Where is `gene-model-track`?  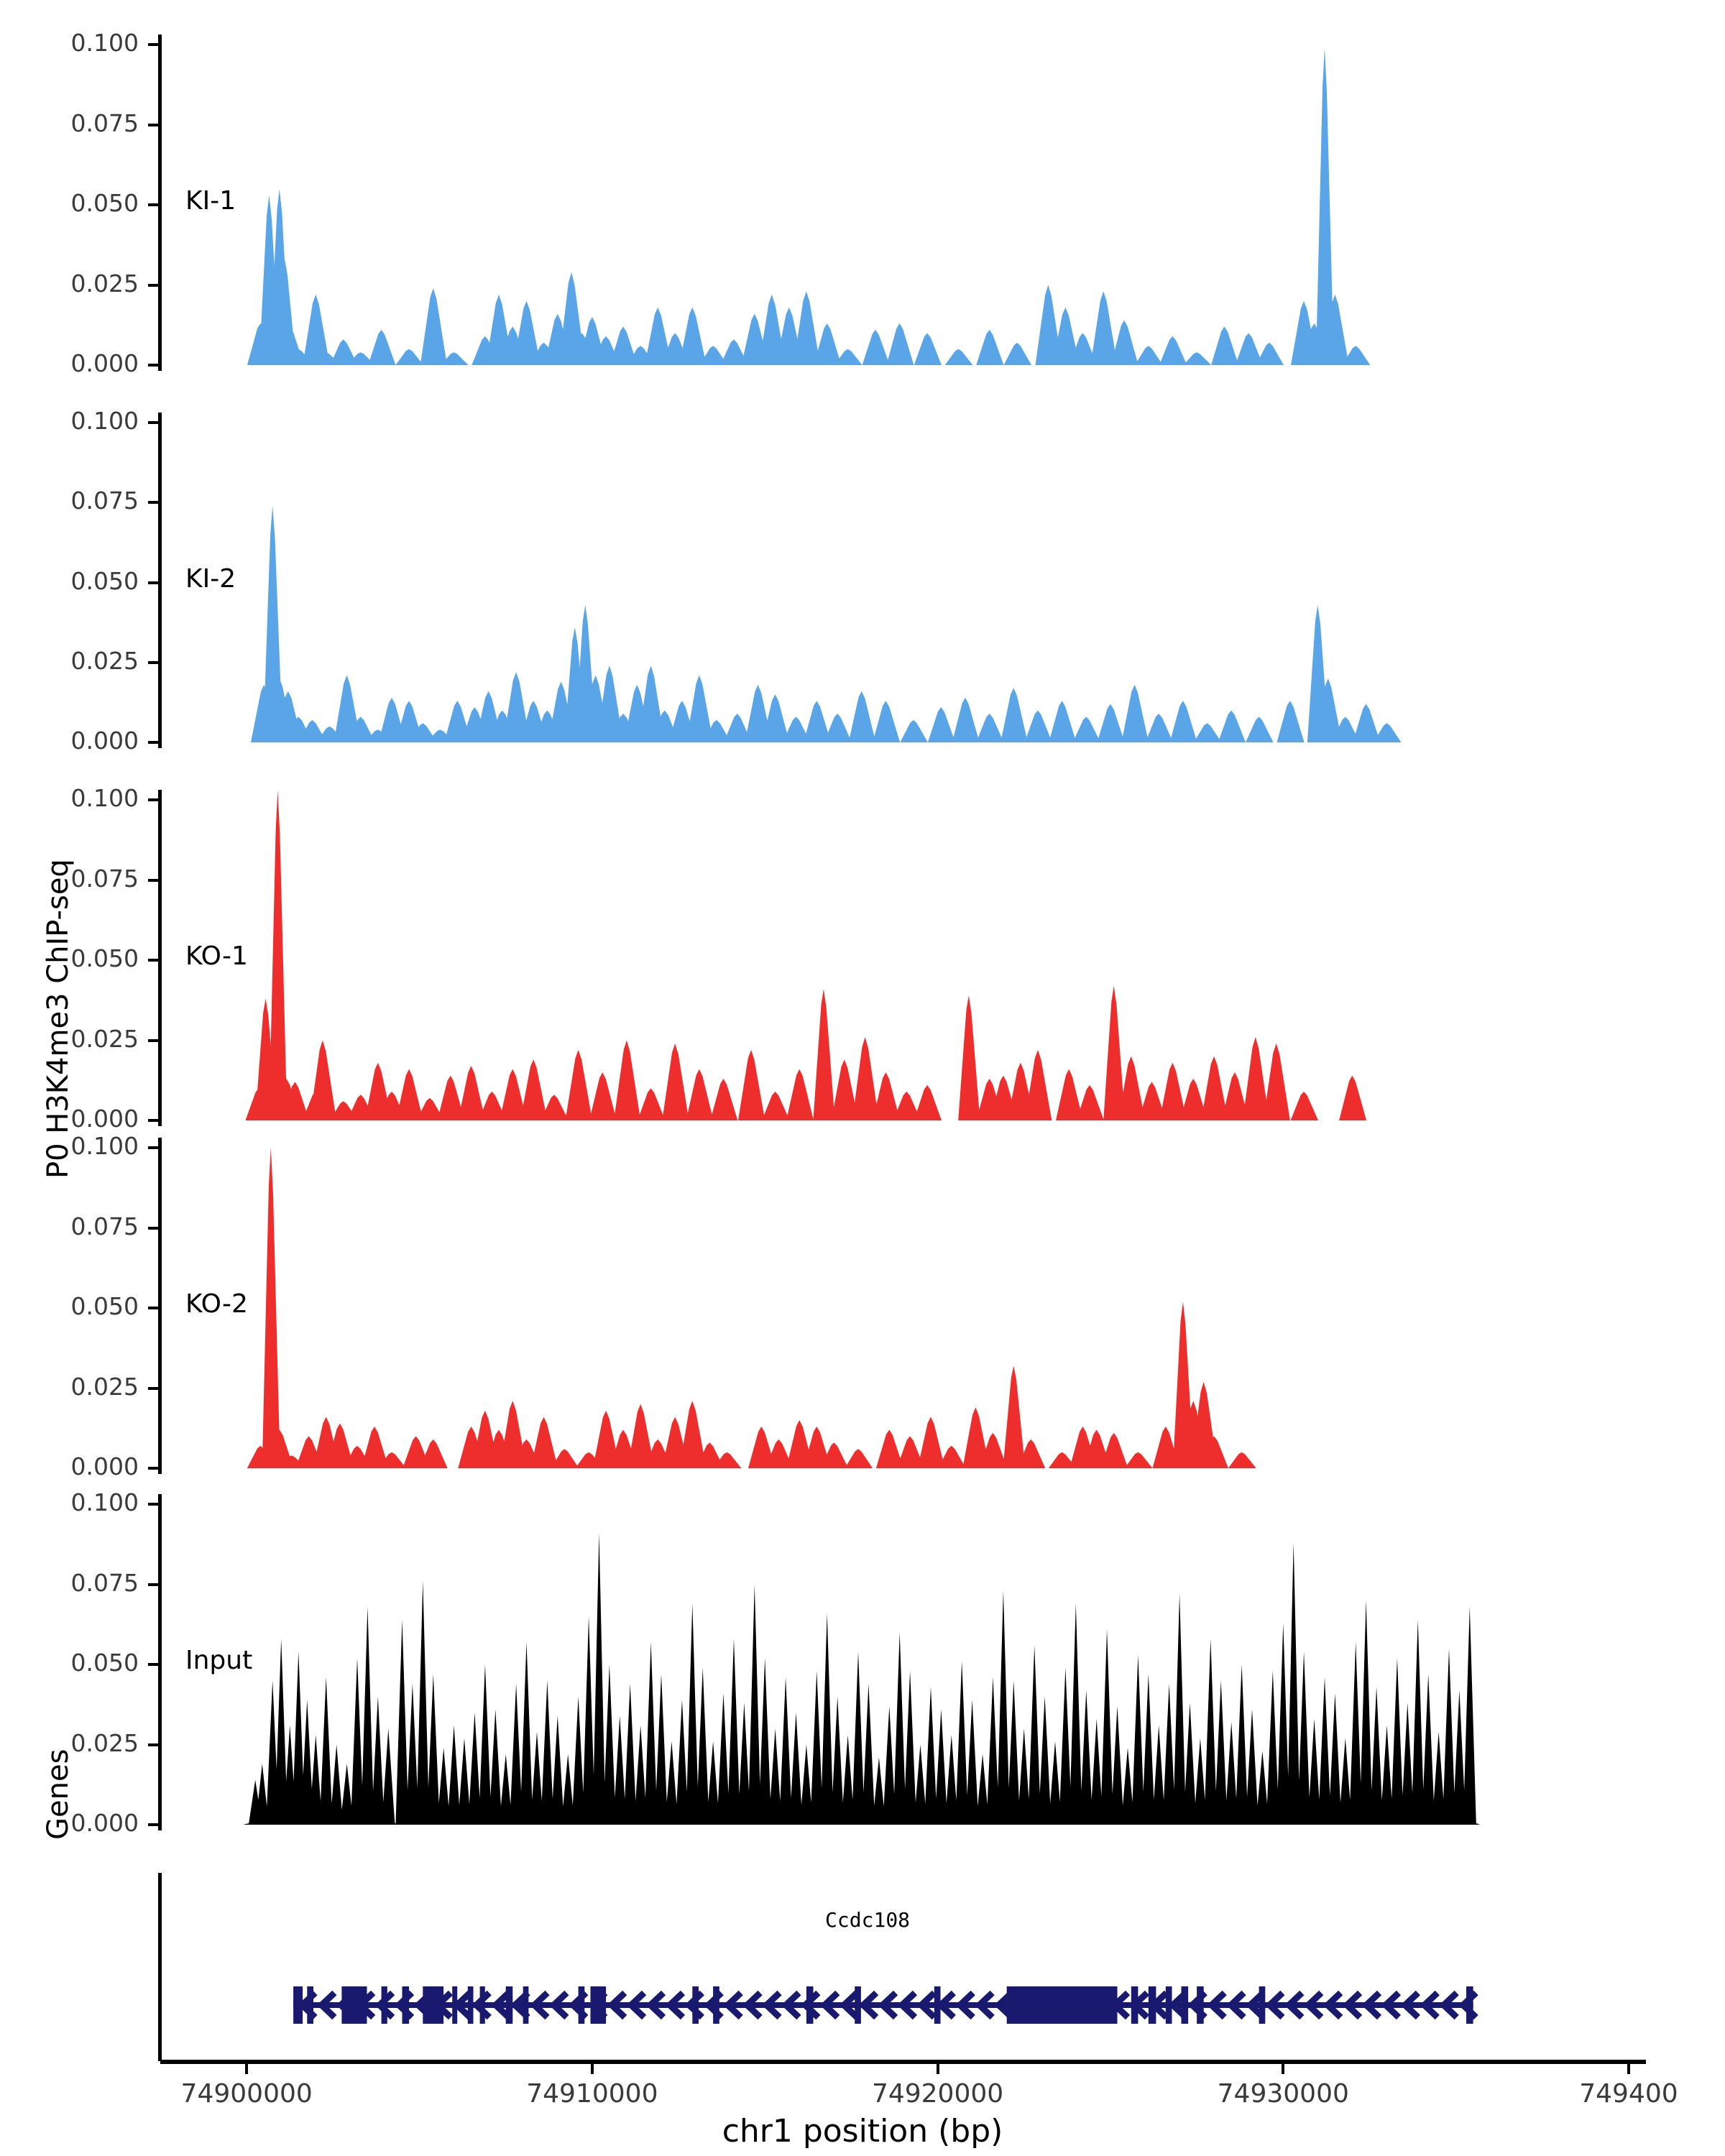
gene-model-track is located at coordinates (862, 2023).